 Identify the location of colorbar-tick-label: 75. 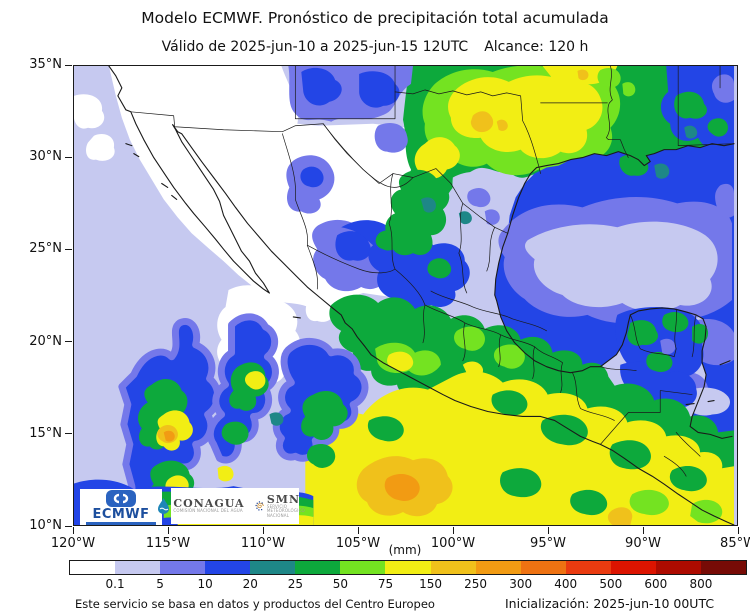
(385, 584).